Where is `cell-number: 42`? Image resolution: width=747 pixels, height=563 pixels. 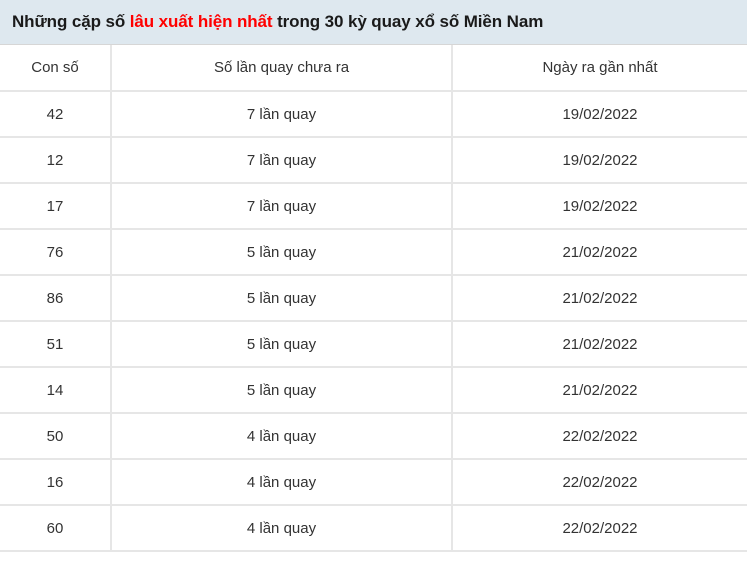 cell-number: 42 is located at coordinates (55, 114).